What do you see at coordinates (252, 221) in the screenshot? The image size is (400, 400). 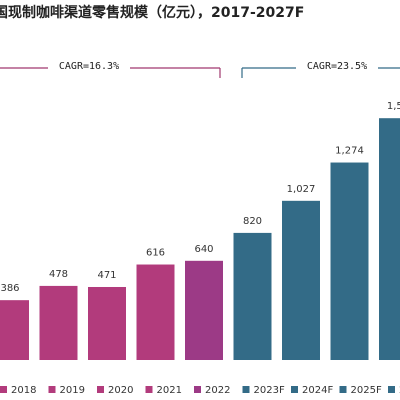 I see `value-label: 820` at bounding box center [252, 221].